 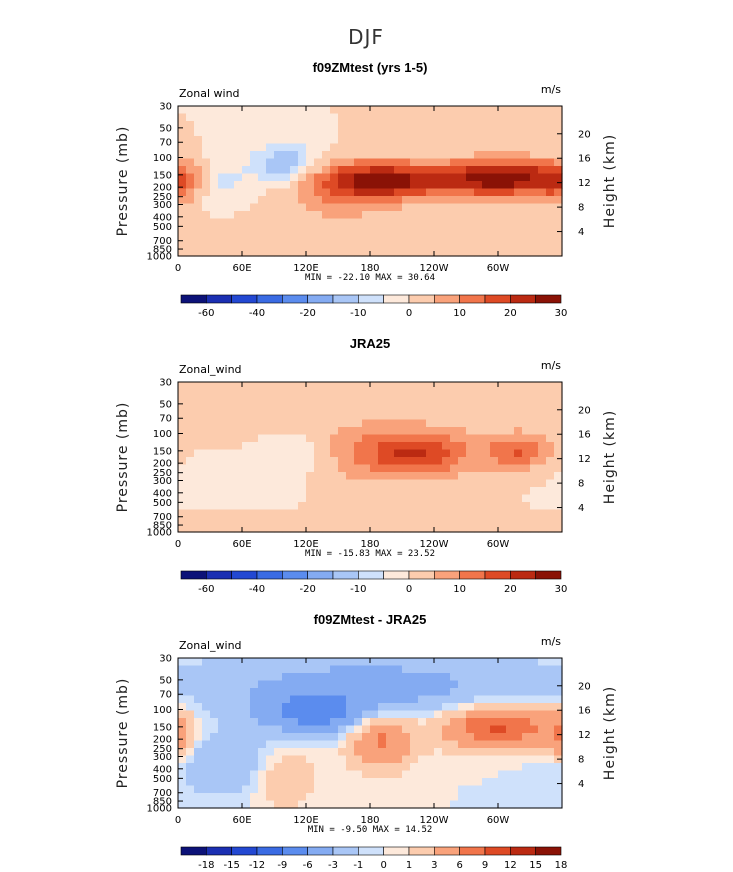 What do you see at coordinates (162, 779) in the screenshot?
I see `y-tick-label: 500` at bounding box center [162, 779].